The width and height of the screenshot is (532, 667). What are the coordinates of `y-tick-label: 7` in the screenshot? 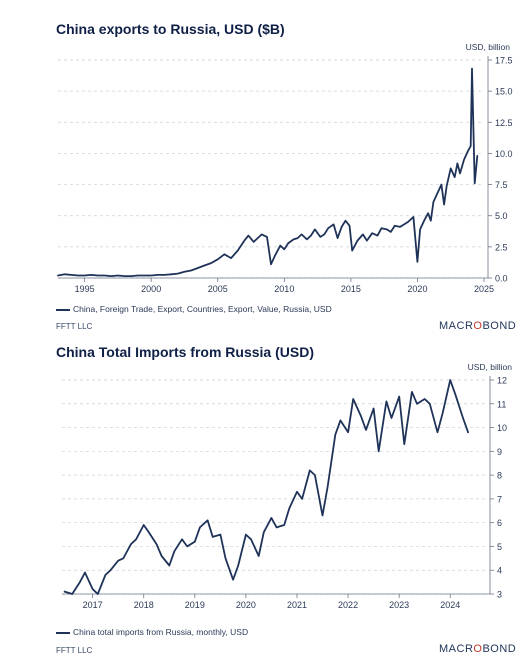 It's located at (499, 499).